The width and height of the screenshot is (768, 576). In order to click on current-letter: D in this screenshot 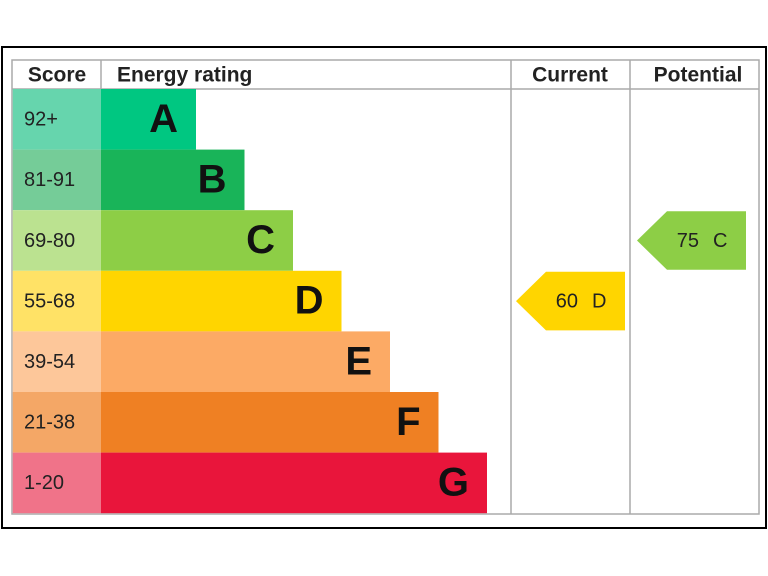, I will do `click(599, 301)`.